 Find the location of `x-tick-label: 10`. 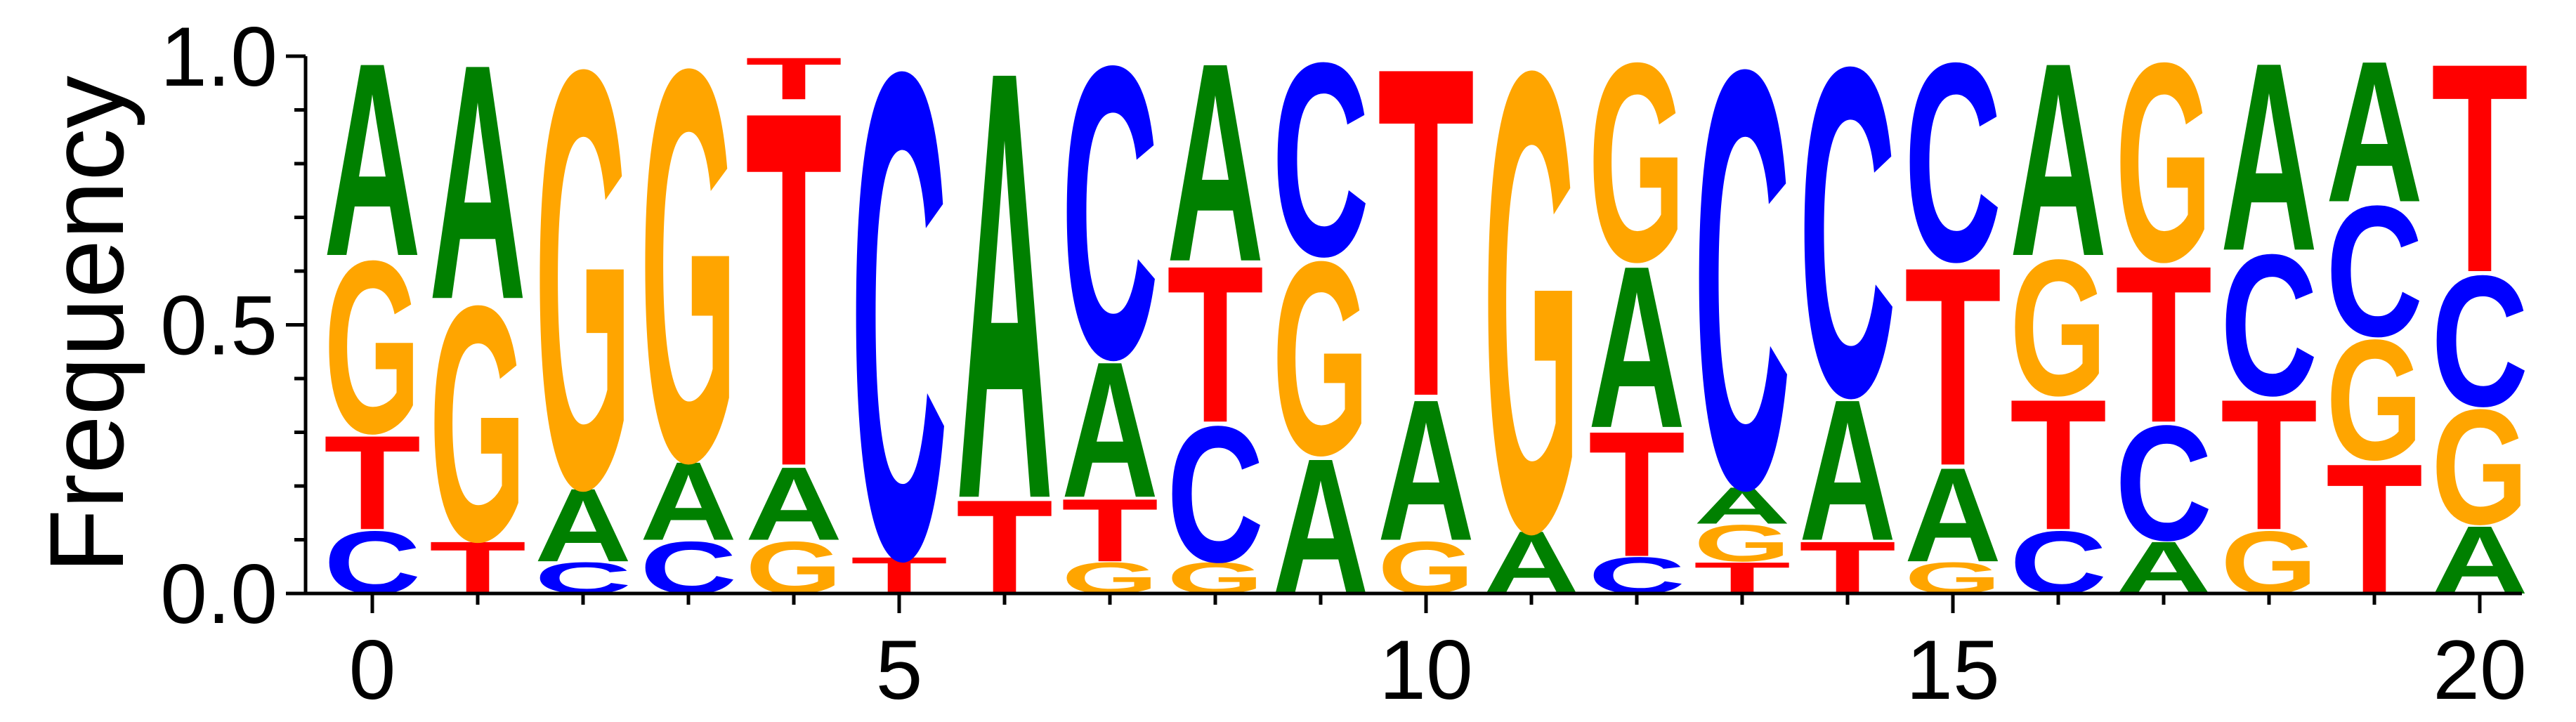

x-tick-label: 10 is located at coordinates (1425, 670).